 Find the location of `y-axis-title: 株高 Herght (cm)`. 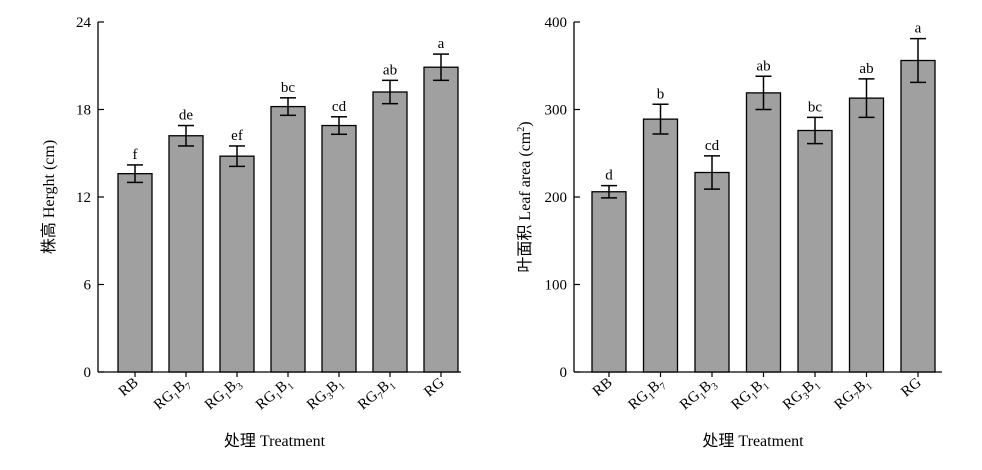

y-axis-title: 株高 Herght (cm) is located at coordinates (49, 197).